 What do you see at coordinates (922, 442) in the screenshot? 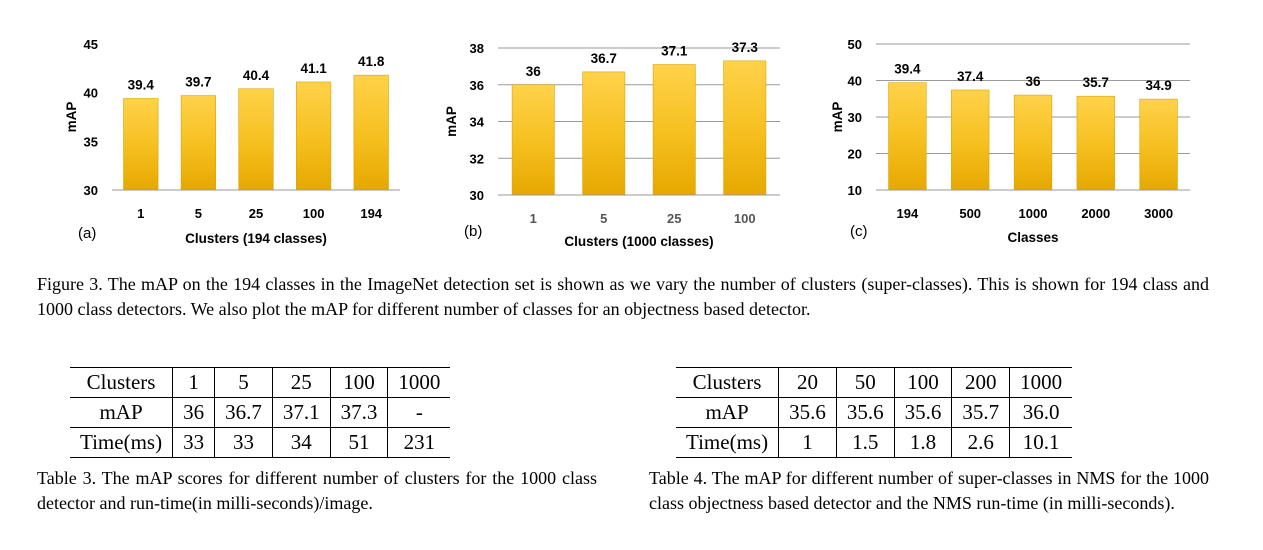
I see `table-cell: 1.8` at bounding box center [922, 442].